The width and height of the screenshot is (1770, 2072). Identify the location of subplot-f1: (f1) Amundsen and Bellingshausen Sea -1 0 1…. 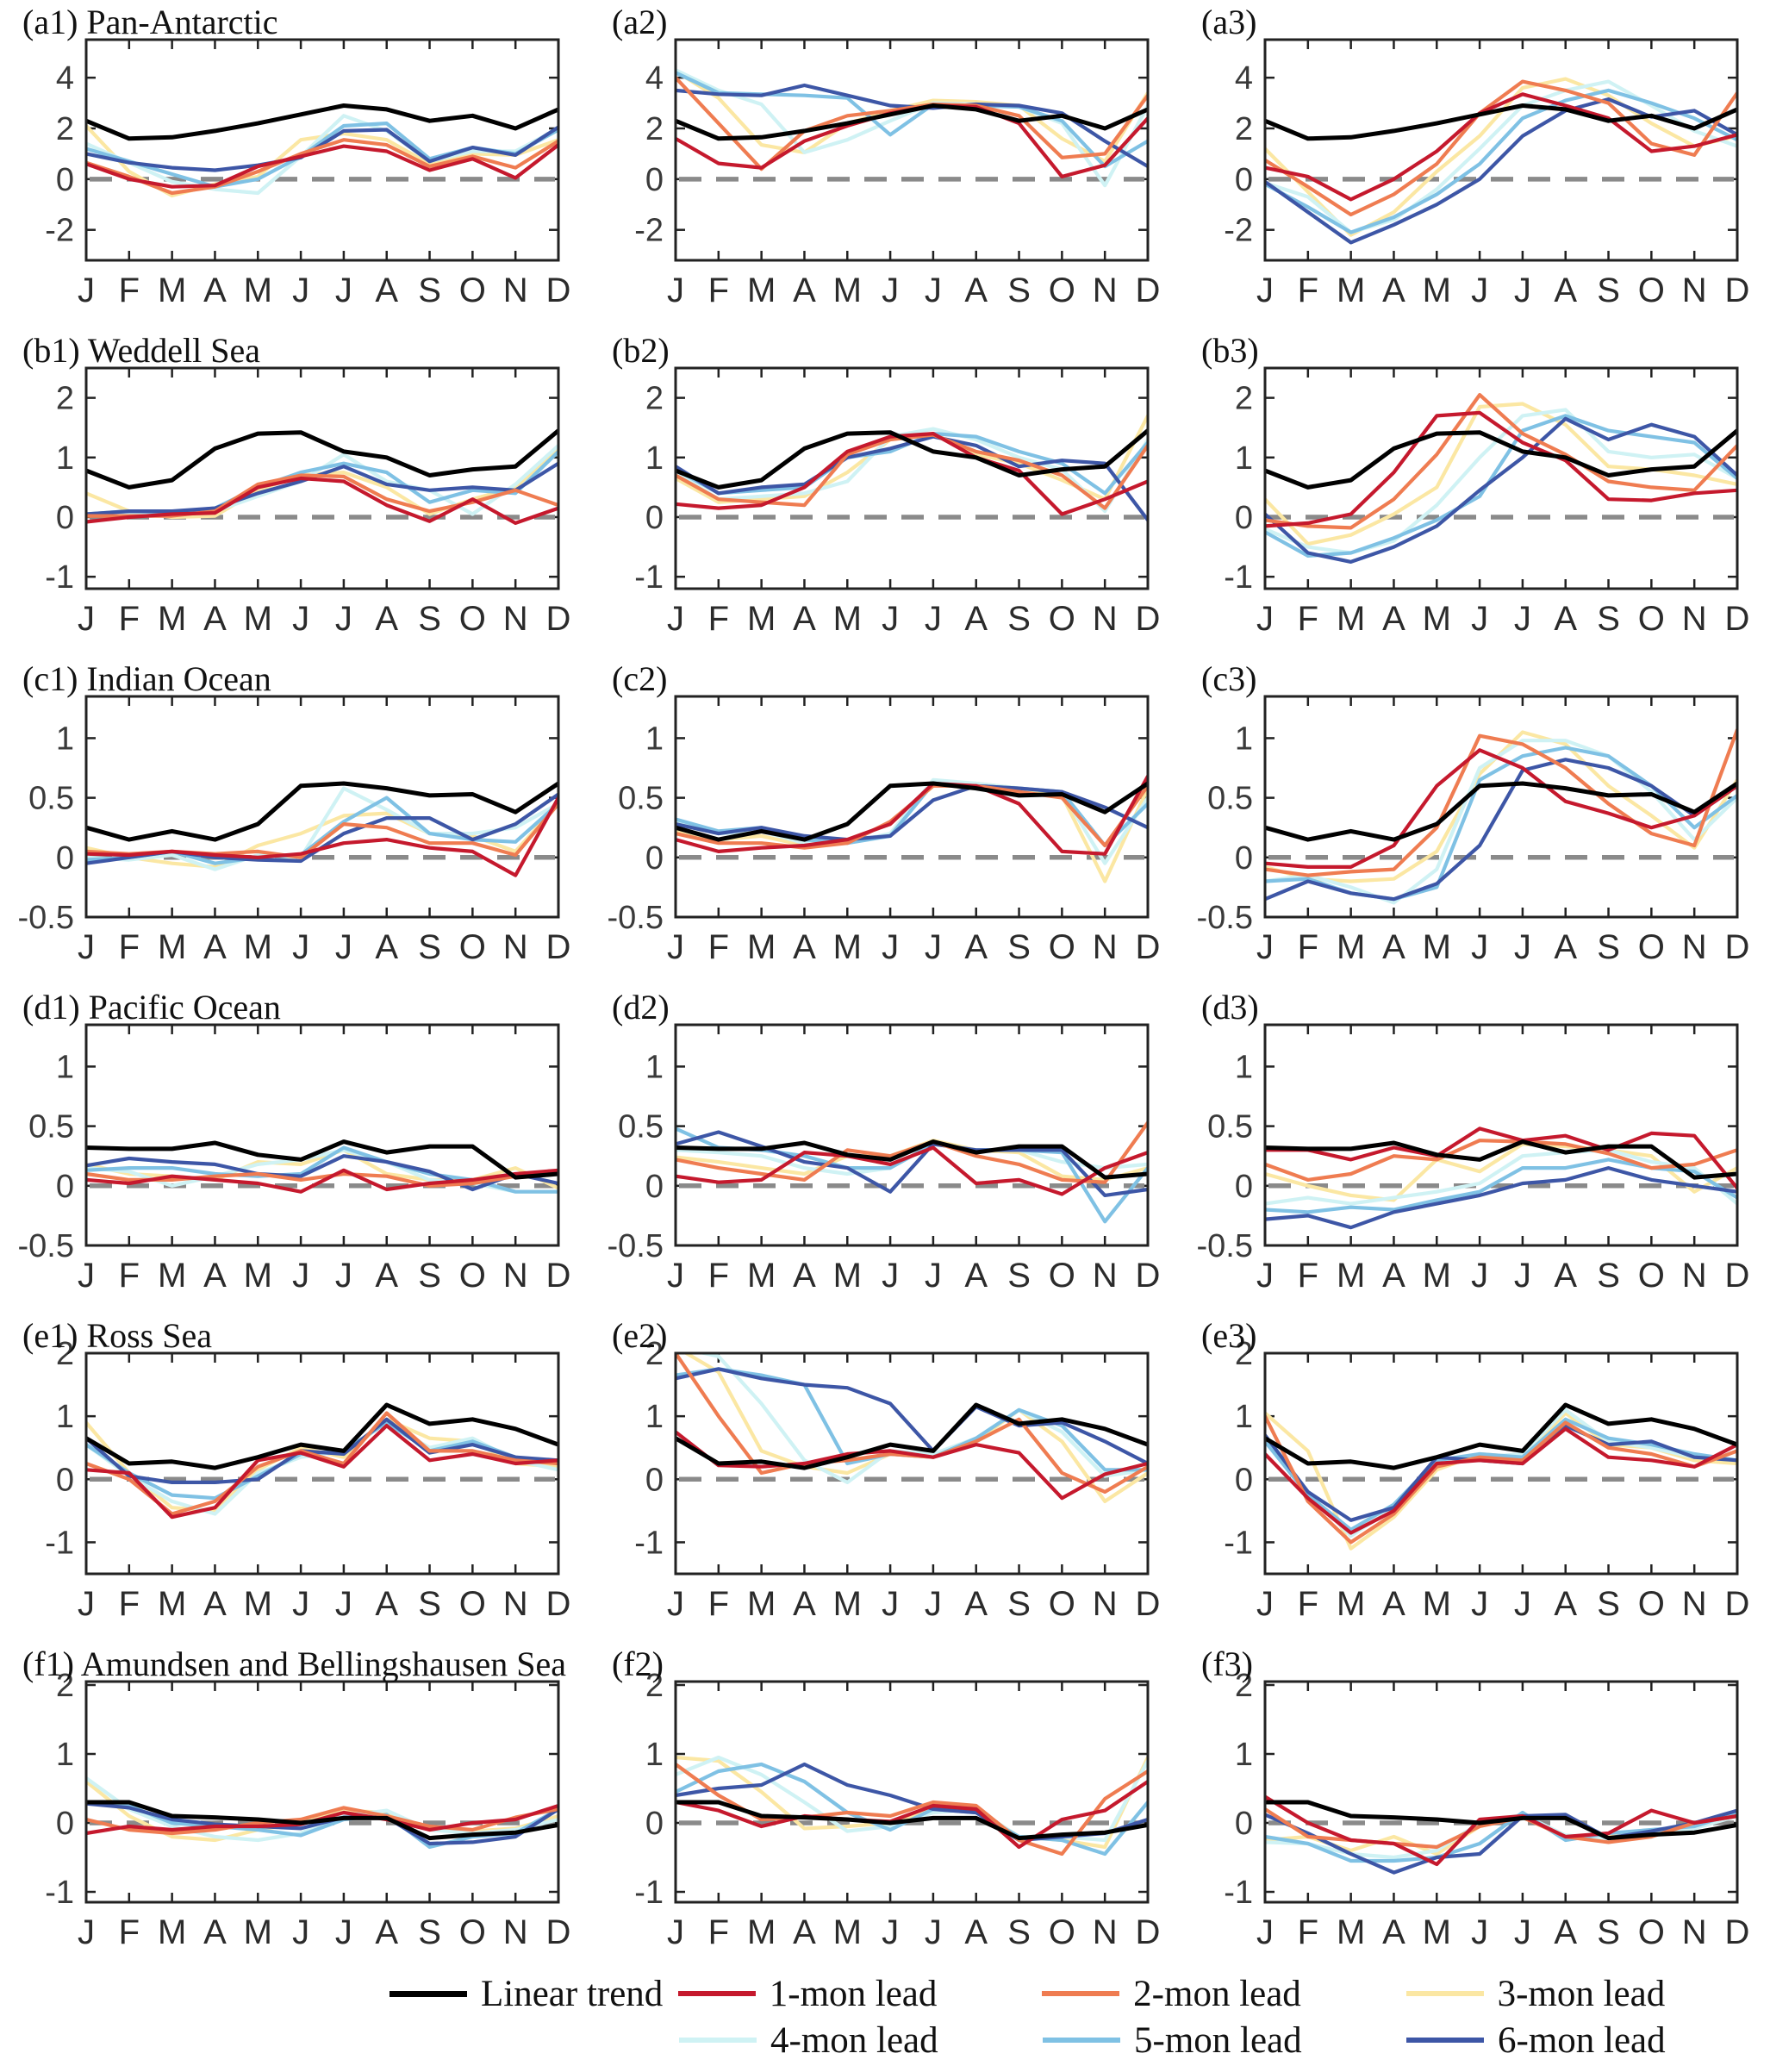
(294, 1806).